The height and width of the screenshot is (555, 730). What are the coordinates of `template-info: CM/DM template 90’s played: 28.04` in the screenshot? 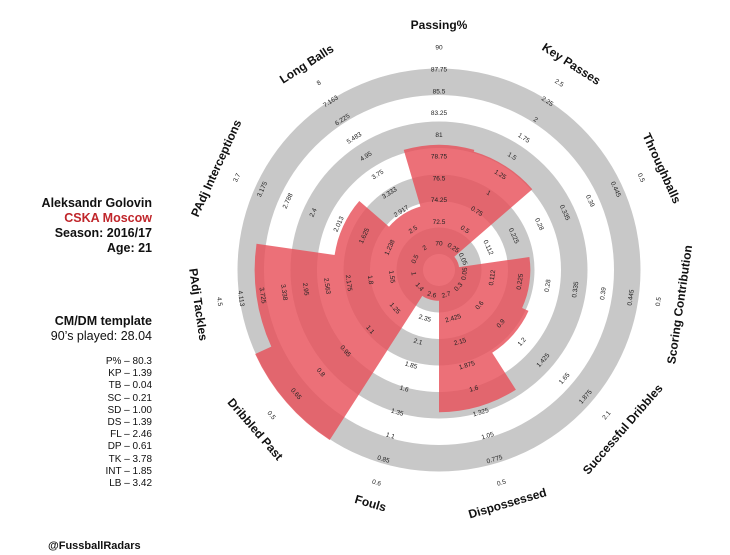 It's located at (86, 329).